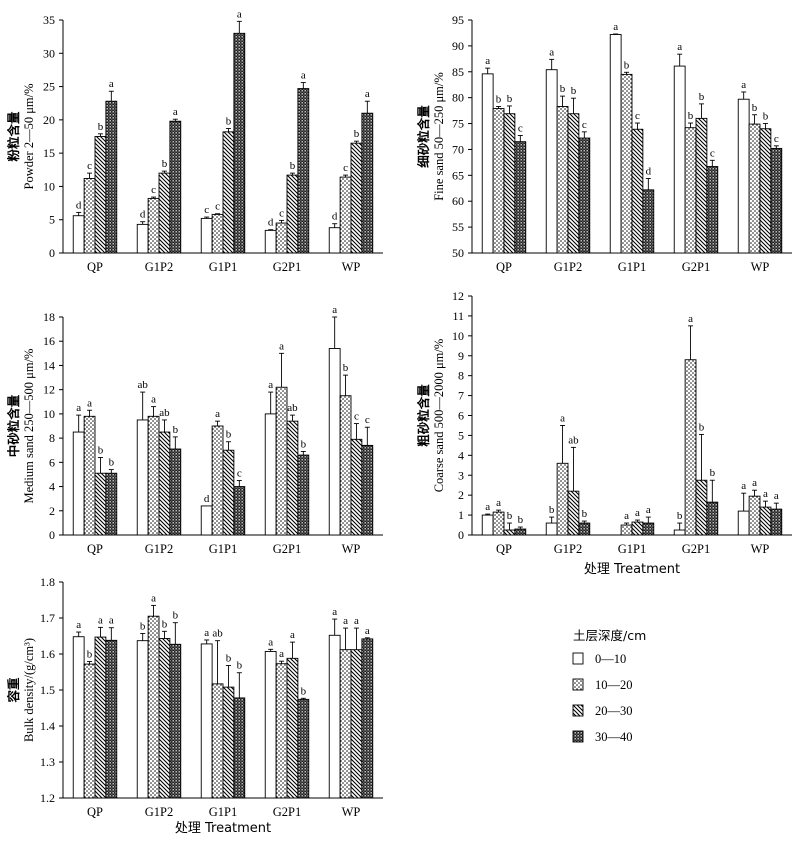 This screenshot has height=850, width=800. I want to click on y-tick-label: 10, so click(49, 186).